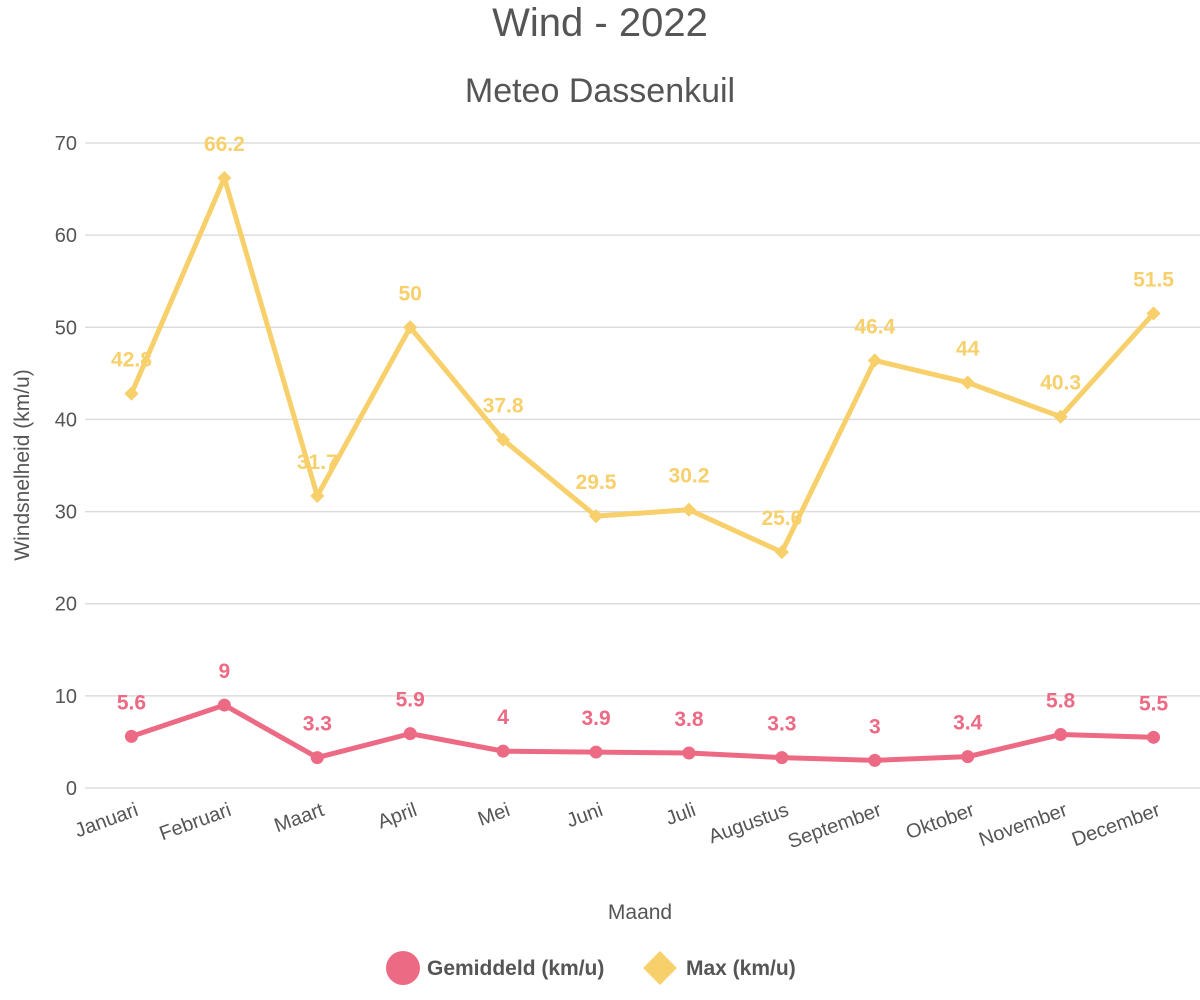 This screenshot has height=1000, width=1200. Describe the element at coordinates (66, 697) in the screenshot. I see `y-tick-label: 10` at that location.